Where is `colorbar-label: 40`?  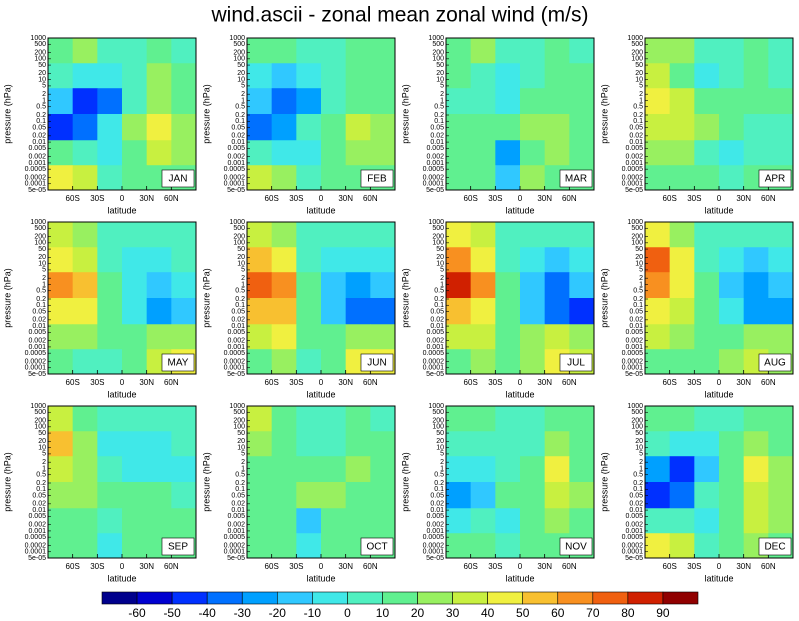 colorbar-label: 40 is located at coordinates (488, 613).